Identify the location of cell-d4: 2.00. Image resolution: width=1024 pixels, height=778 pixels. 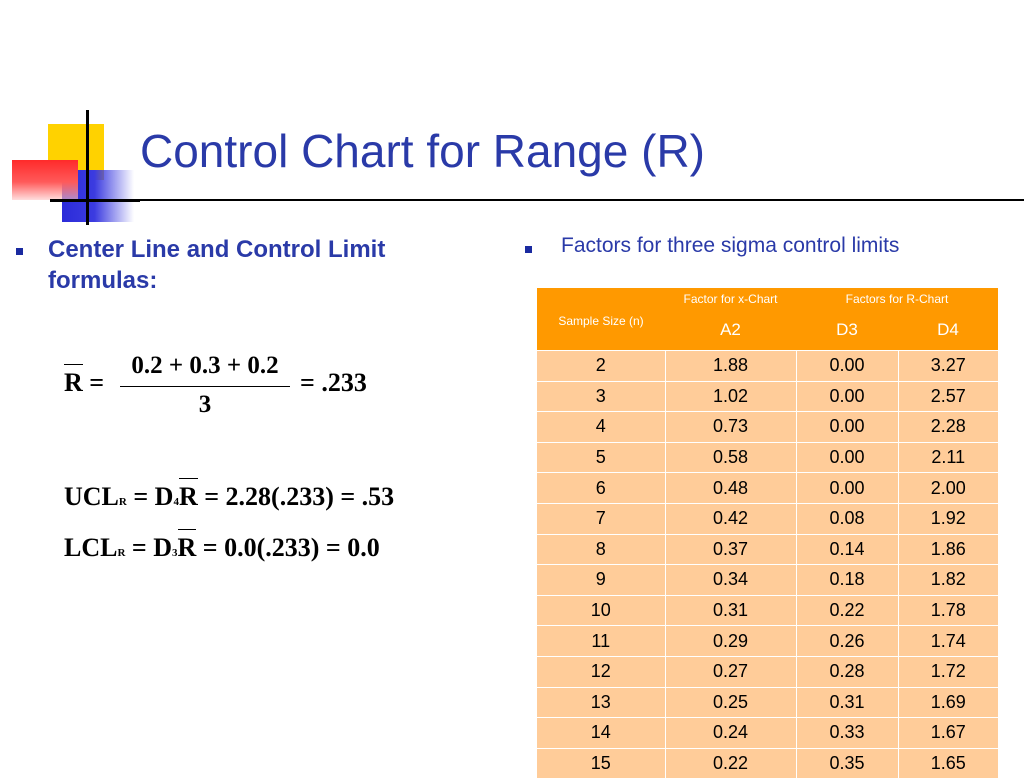
(947, 488).